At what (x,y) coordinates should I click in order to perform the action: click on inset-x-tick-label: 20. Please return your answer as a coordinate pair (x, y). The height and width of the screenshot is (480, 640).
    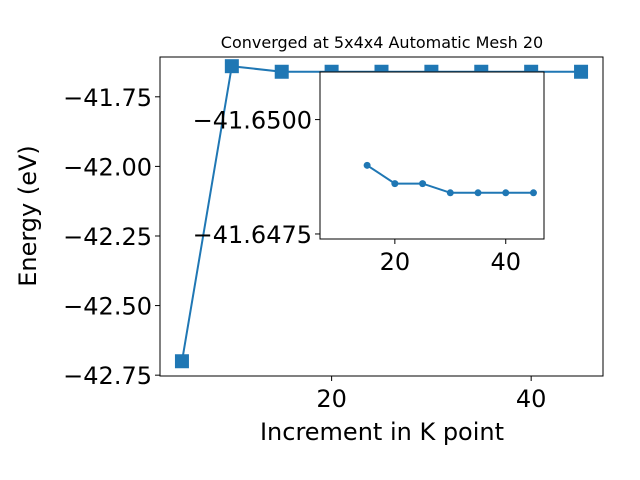
    Looking at the image, I should click on (395, 262).